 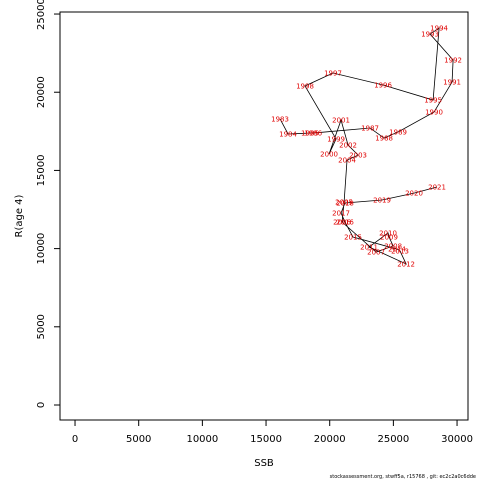 What do you see at coordinates (202, 439) in the screenshot?
I see `x-tick-label: 10000` at bounding box center [202, 439].